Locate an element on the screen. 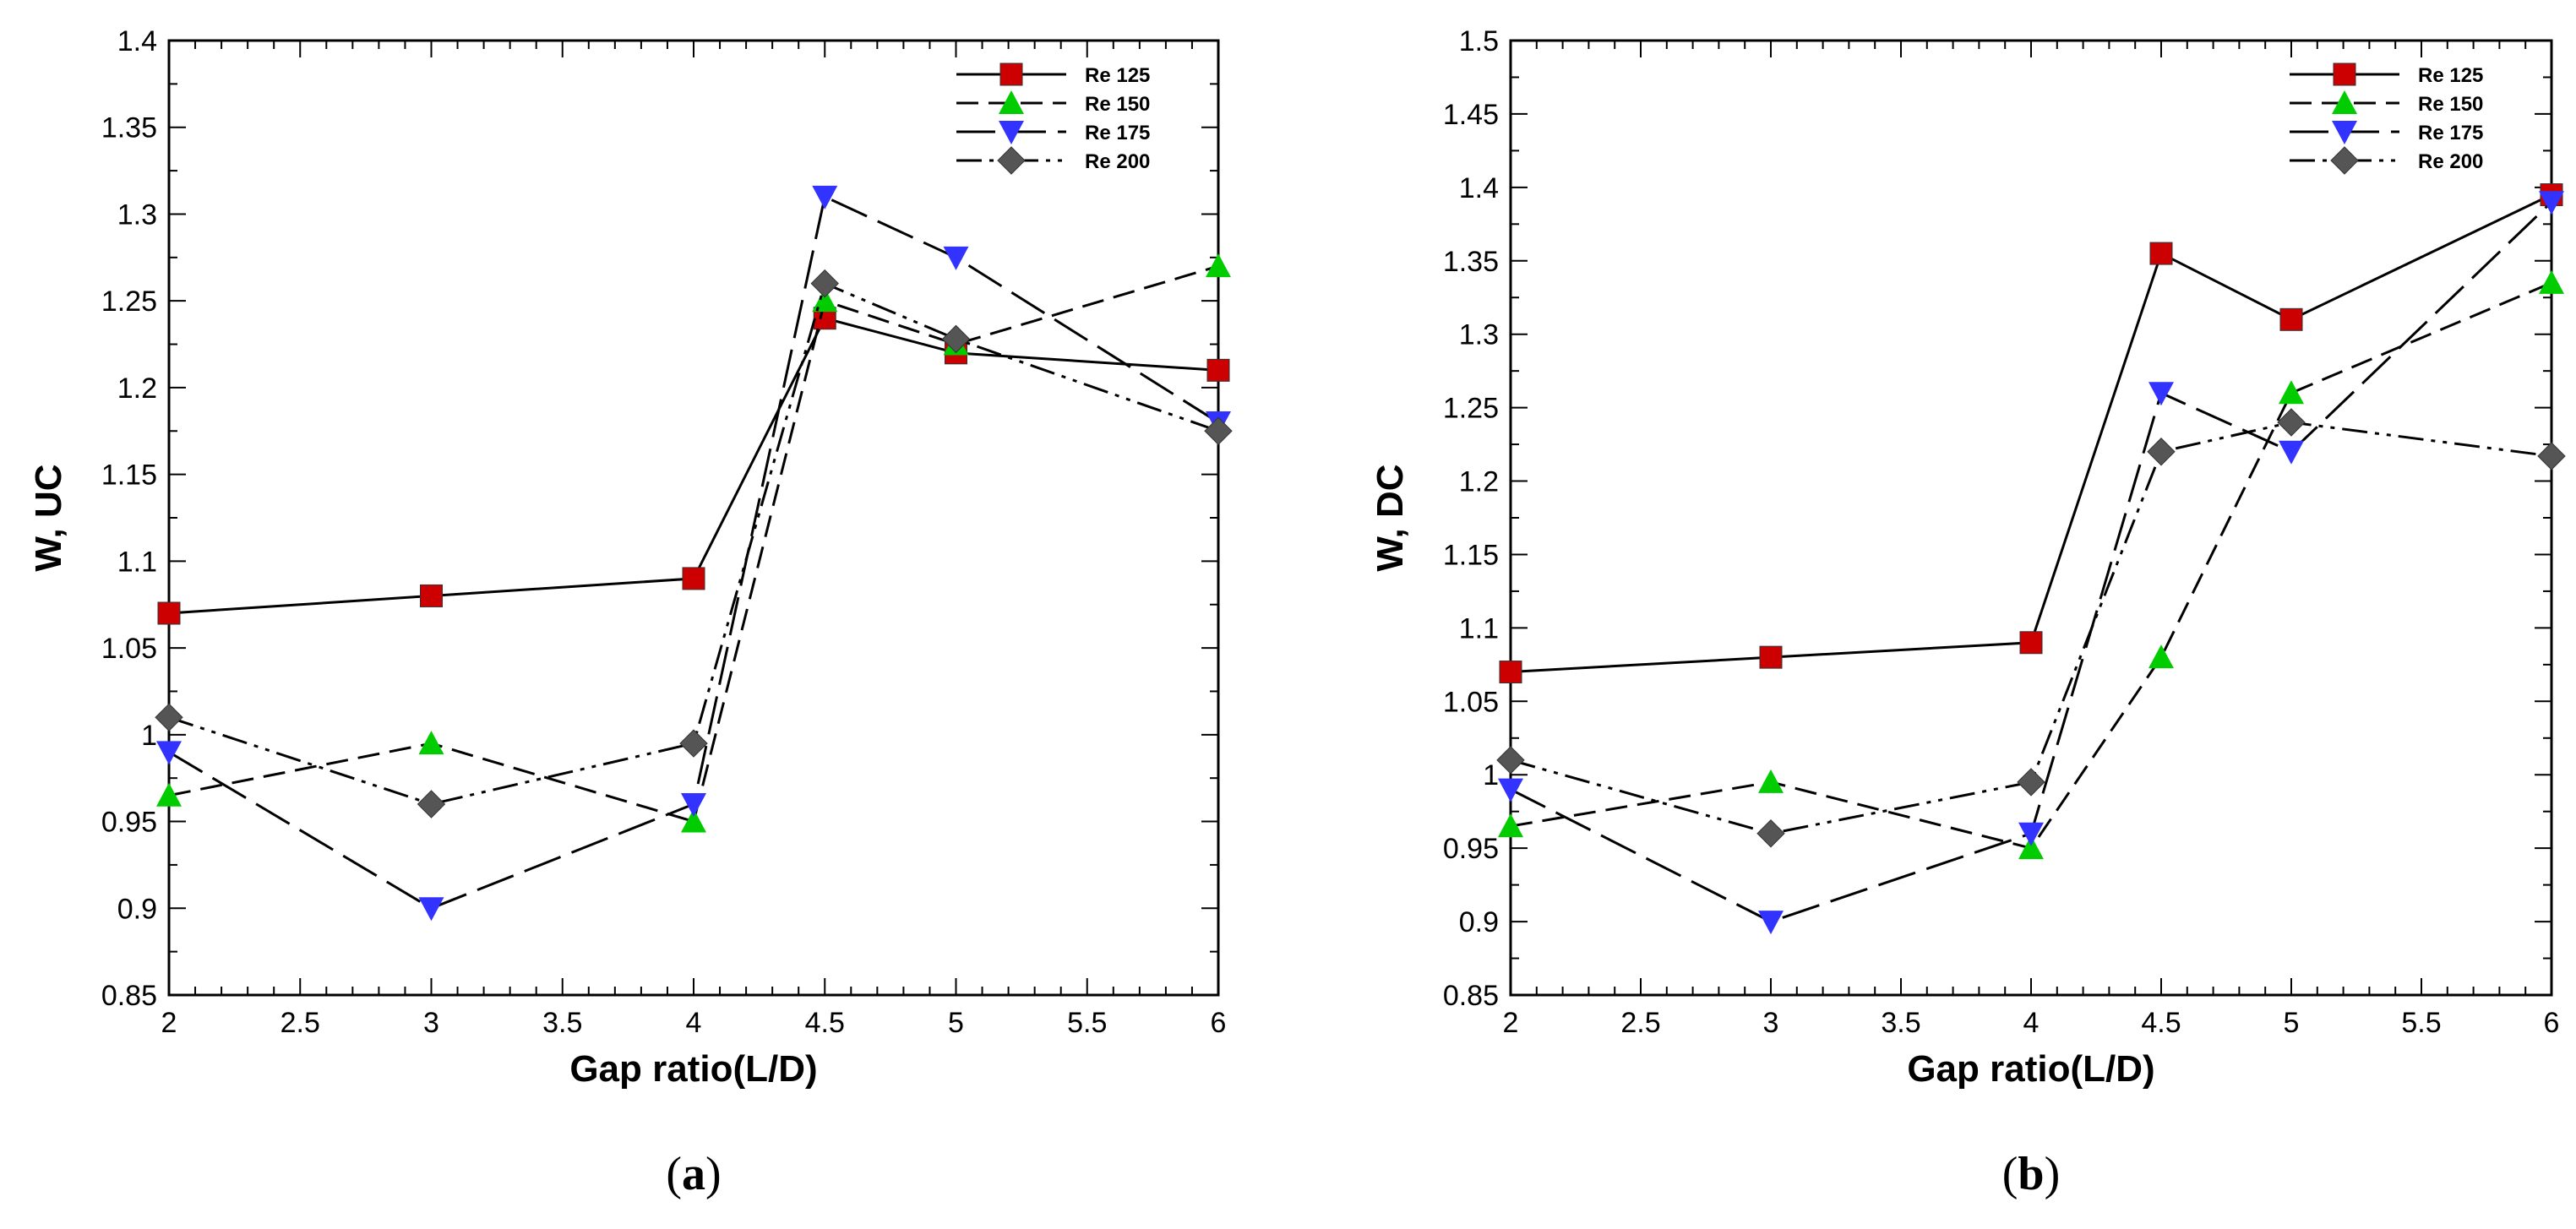 Image resolution: width=2576 pixels, height=1229 pixels. x-tick-label: 2.5 is located at coordinates (300, 1023).